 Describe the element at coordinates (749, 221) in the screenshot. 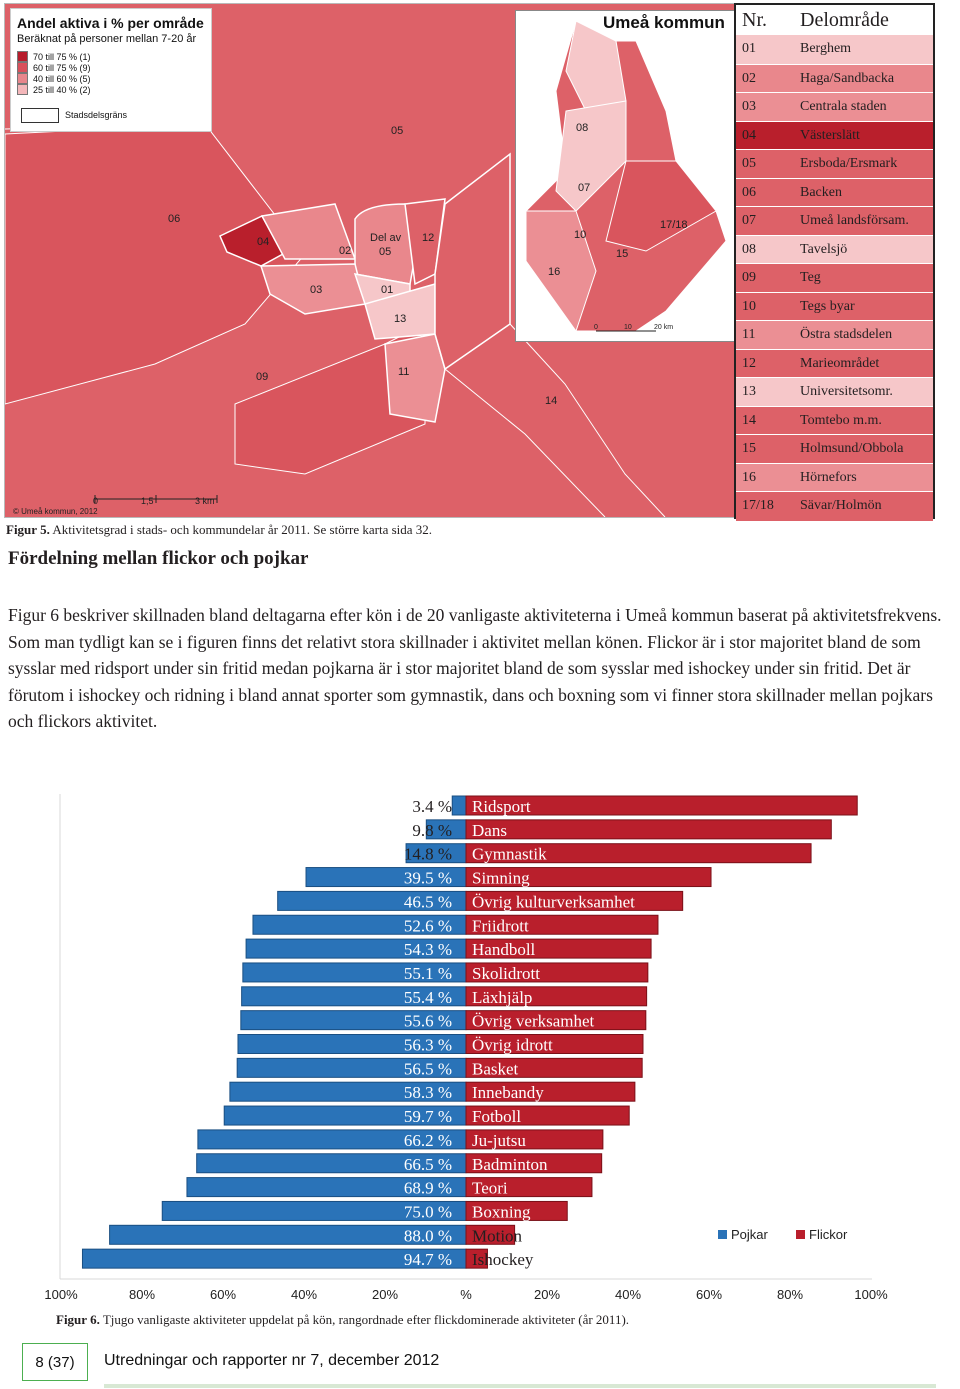

I see `table-cell-nr: 07` at that location.